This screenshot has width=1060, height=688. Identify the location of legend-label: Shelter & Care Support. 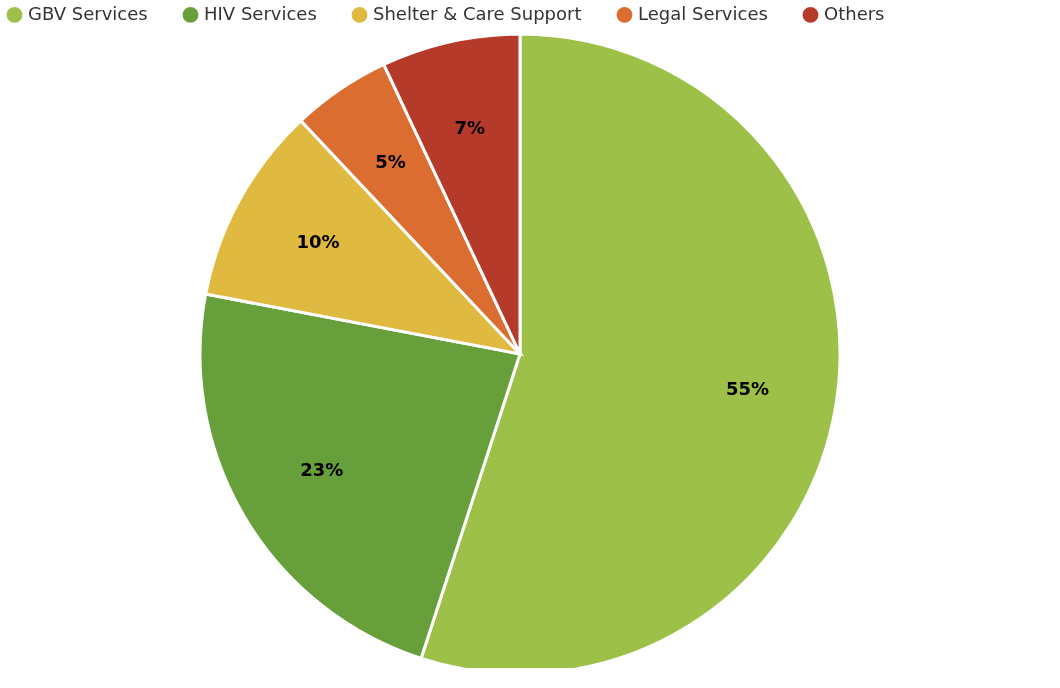
(477, 13).